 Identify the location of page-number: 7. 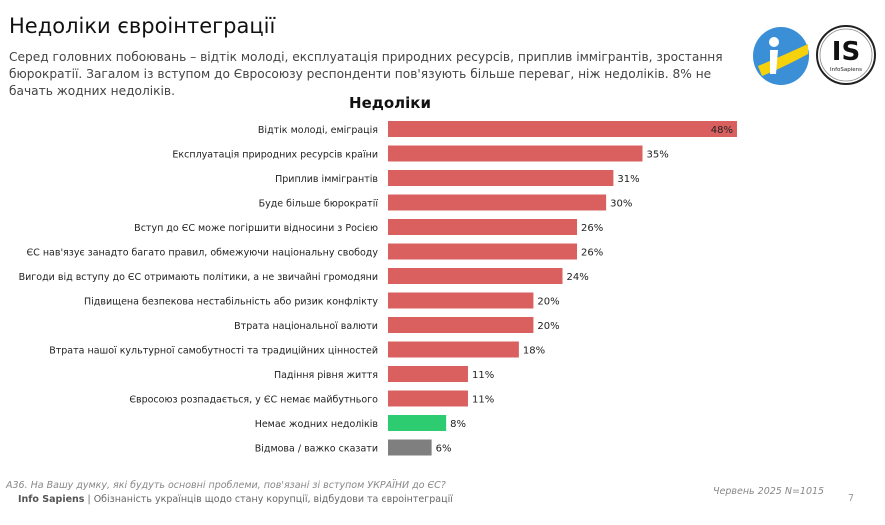
(851, 498).